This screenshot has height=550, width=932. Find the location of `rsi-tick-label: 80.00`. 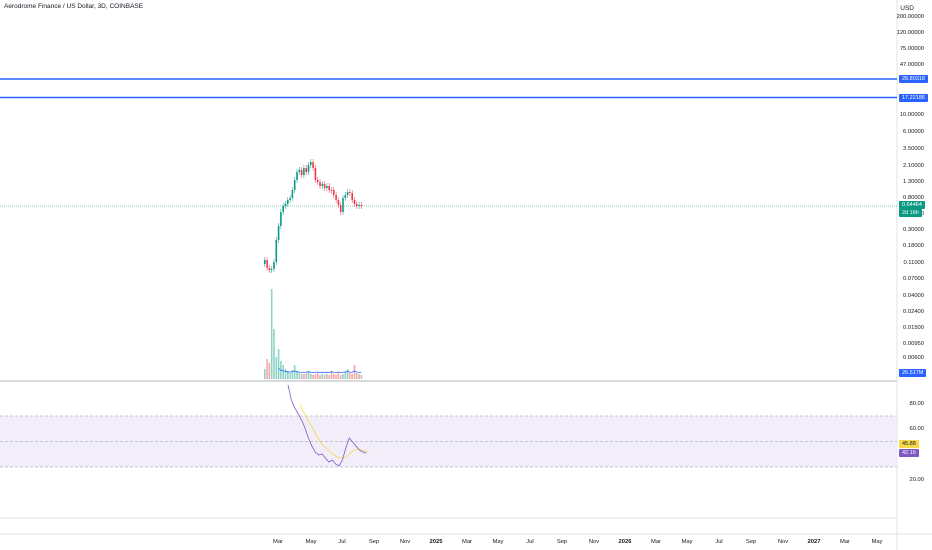

rsi-tick-label: 80.00 is located at coordinates (916, 404).